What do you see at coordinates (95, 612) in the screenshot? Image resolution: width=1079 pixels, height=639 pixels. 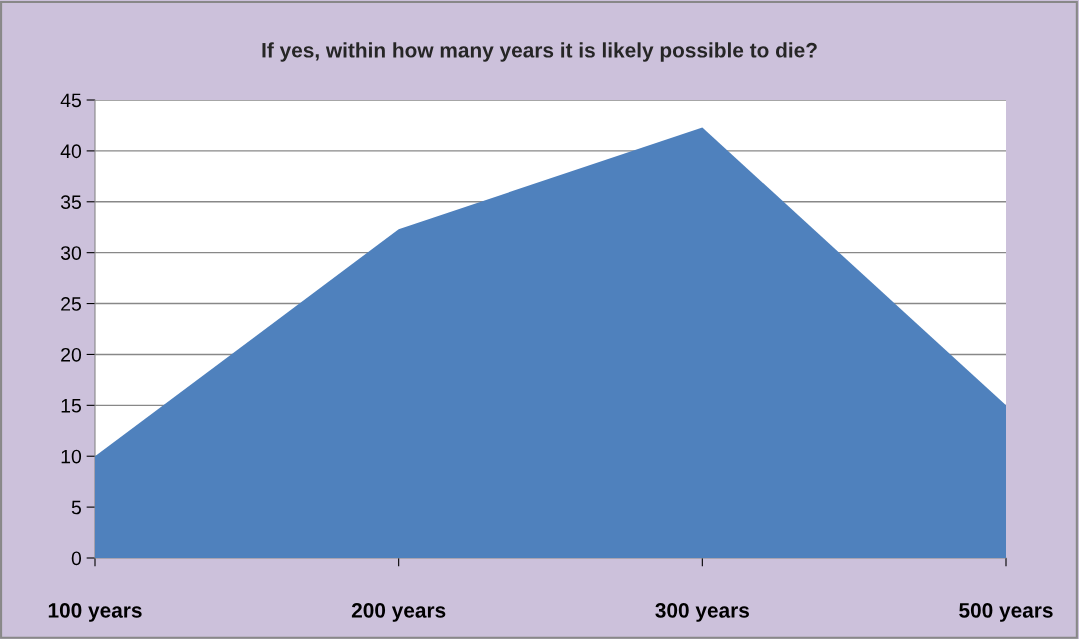 I see `x-tick-label: 100 years` at bounding box center [95, 612].